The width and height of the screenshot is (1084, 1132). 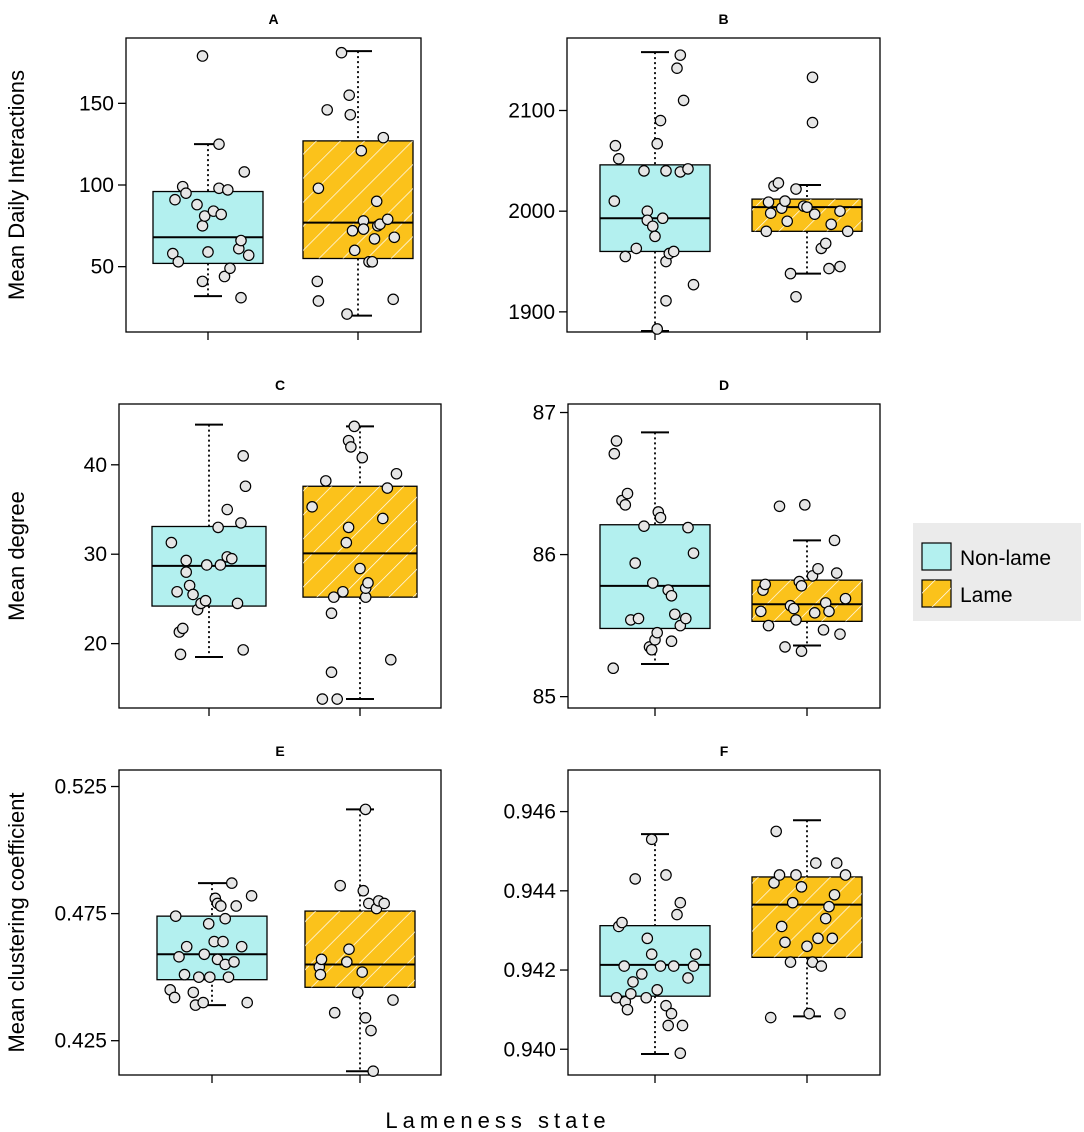 I want to click on panel-b-ytick-label: 1900, so click(x=531, y=312).